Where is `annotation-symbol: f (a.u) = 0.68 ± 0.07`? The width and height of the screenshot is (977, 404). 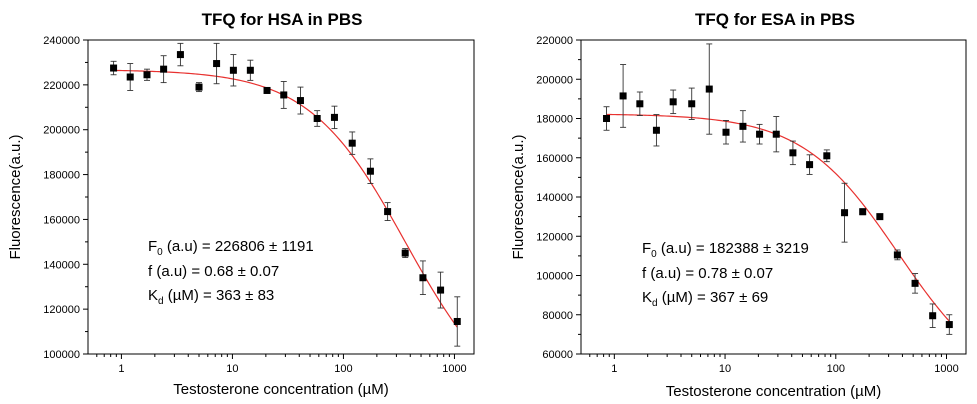
annotation-symbol: f (a.u) = 0.68 ± 0.07 is located at coordinates (213, 271).